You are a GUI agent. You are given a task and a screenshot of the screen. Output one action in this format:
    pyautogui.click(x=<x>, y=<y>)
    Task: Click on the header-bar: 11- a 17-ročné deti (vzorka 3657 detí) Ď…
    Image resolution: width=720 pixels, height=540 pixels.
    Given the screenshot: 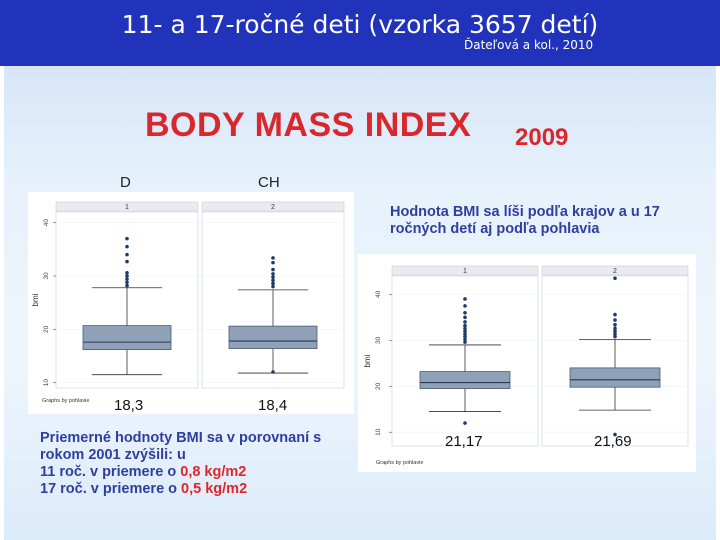 What is the action you would take?
    pyautogui.click(x=360, y=33)
    